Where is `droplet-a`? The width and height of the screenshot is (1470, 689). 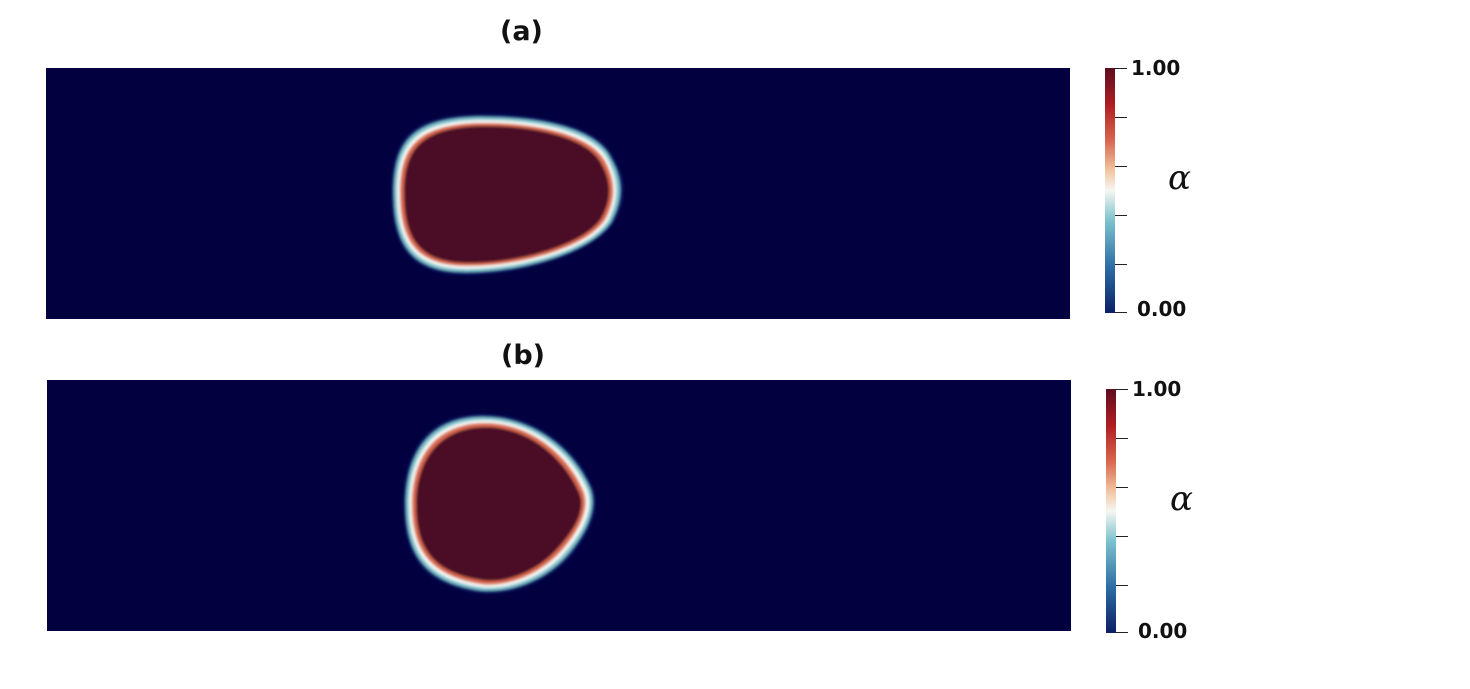 droplet-a is located at coordinates (507, 194).